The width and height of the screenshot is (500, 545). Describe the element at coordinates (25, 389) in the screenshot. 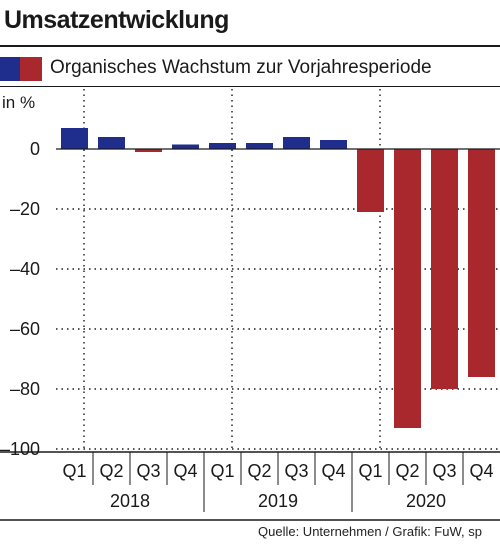

I see `y-tick-label: –80` at that location.